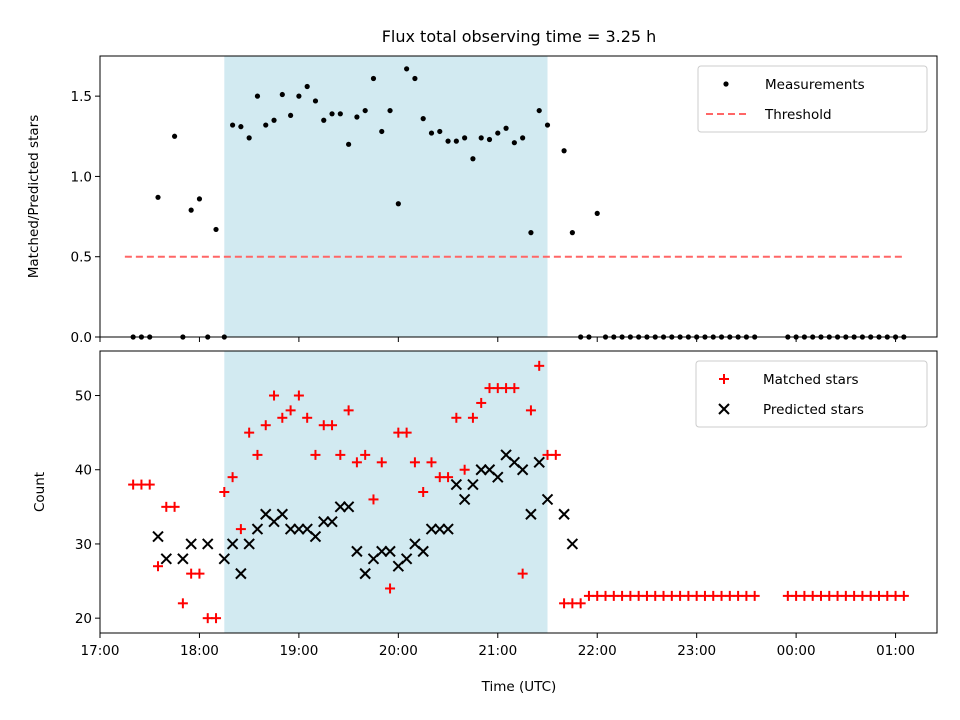  Describe the element at coordinates (813, 410) in the screenshot. I see `legend-label: Predicted stars` at that location.